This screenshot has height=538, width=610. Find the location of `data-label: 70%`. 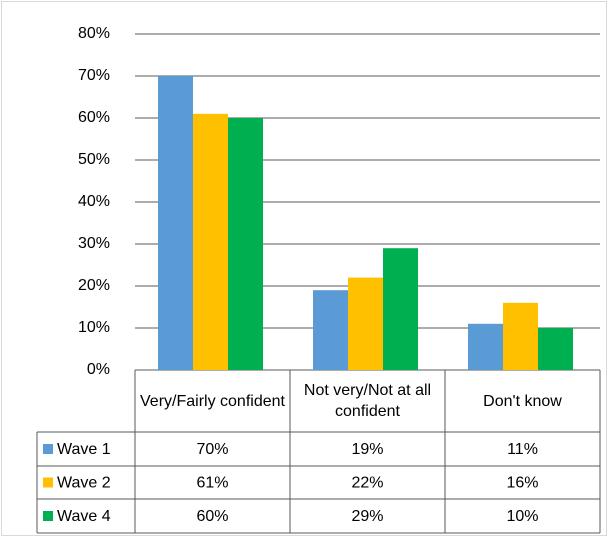

data-label: 70% is located at coordinates (212, 449).